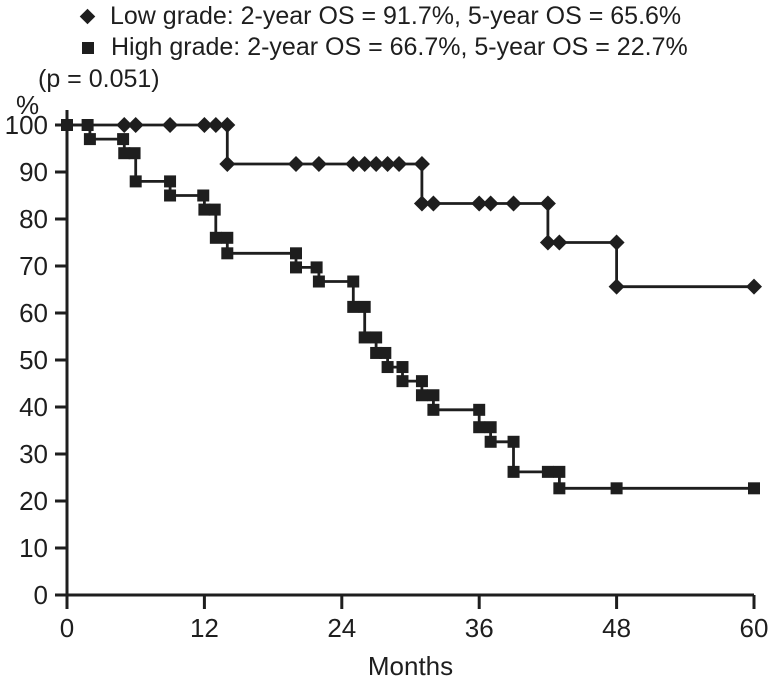 This screenshot has height=682, width=778. I want to click on x-axis-title: Months, so click(410, 666).